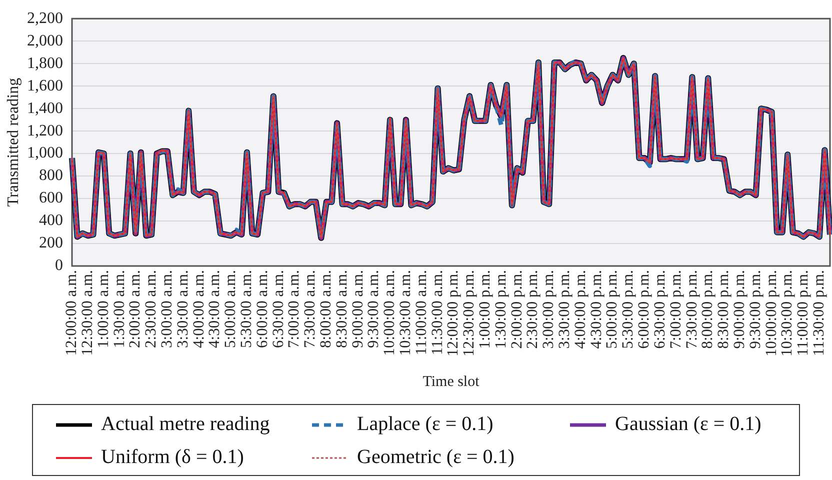 Image resolution: width=832 pixels, height=480 pixels. What do you see at coordinates (565, 309) in the screenshot?
I see `x-tick-label: 3:30:00 p.m.` at bounding box center [565, 309].